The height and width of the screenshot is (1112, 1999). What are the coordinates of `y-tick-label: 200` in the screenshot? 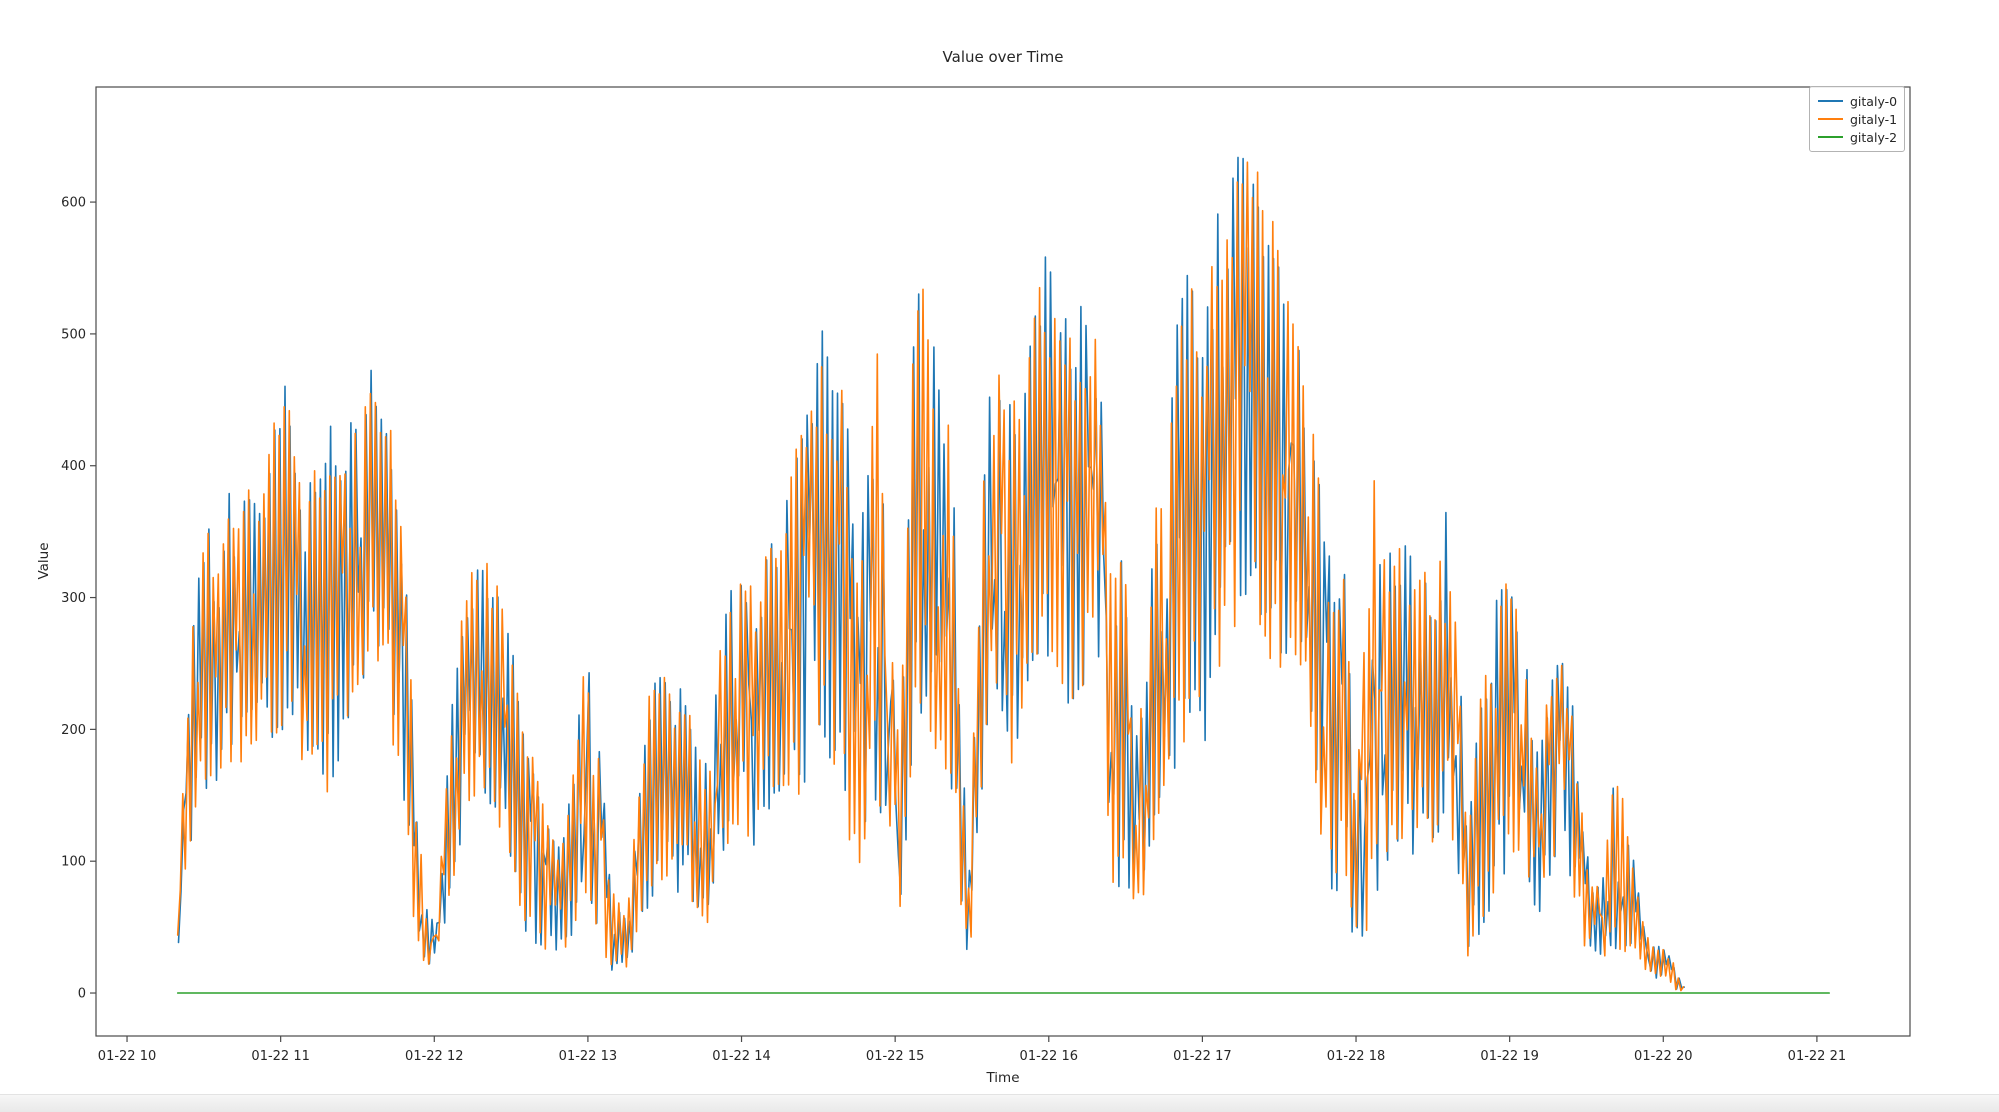 It's located at (73, 730).